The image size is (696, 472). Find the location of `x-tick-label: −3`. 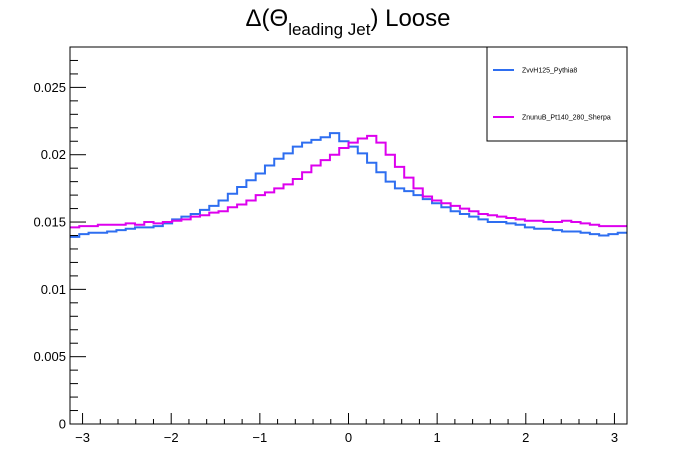

x-tick-label: −3 is located at coordinates (82, 437).